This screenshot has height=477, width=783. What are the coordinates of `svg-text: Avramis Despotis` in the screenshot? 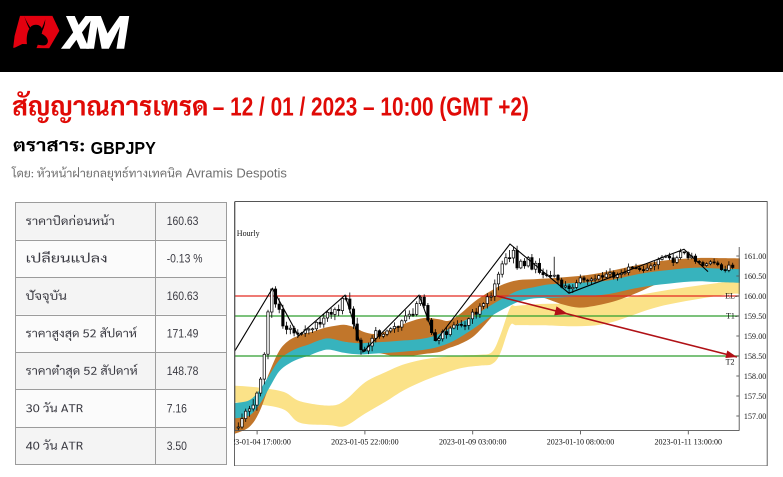 It's located at (236, 172).